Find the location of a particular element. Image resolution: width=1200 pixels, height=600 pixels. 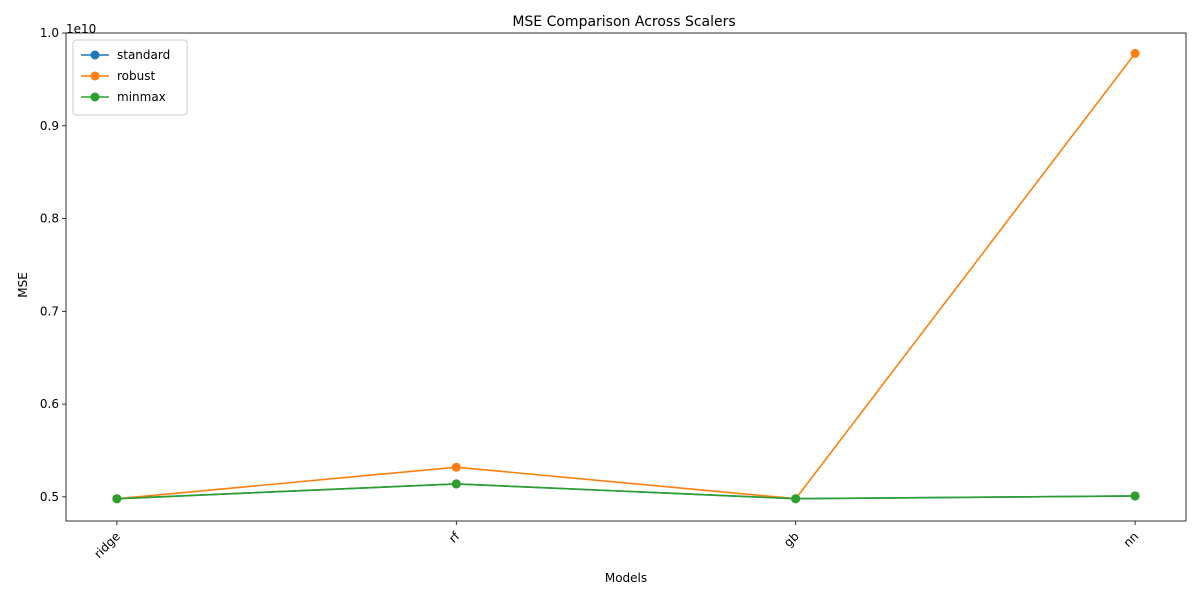

y-axis-offset-label: 1e10 is located at coordinates (81, 29).